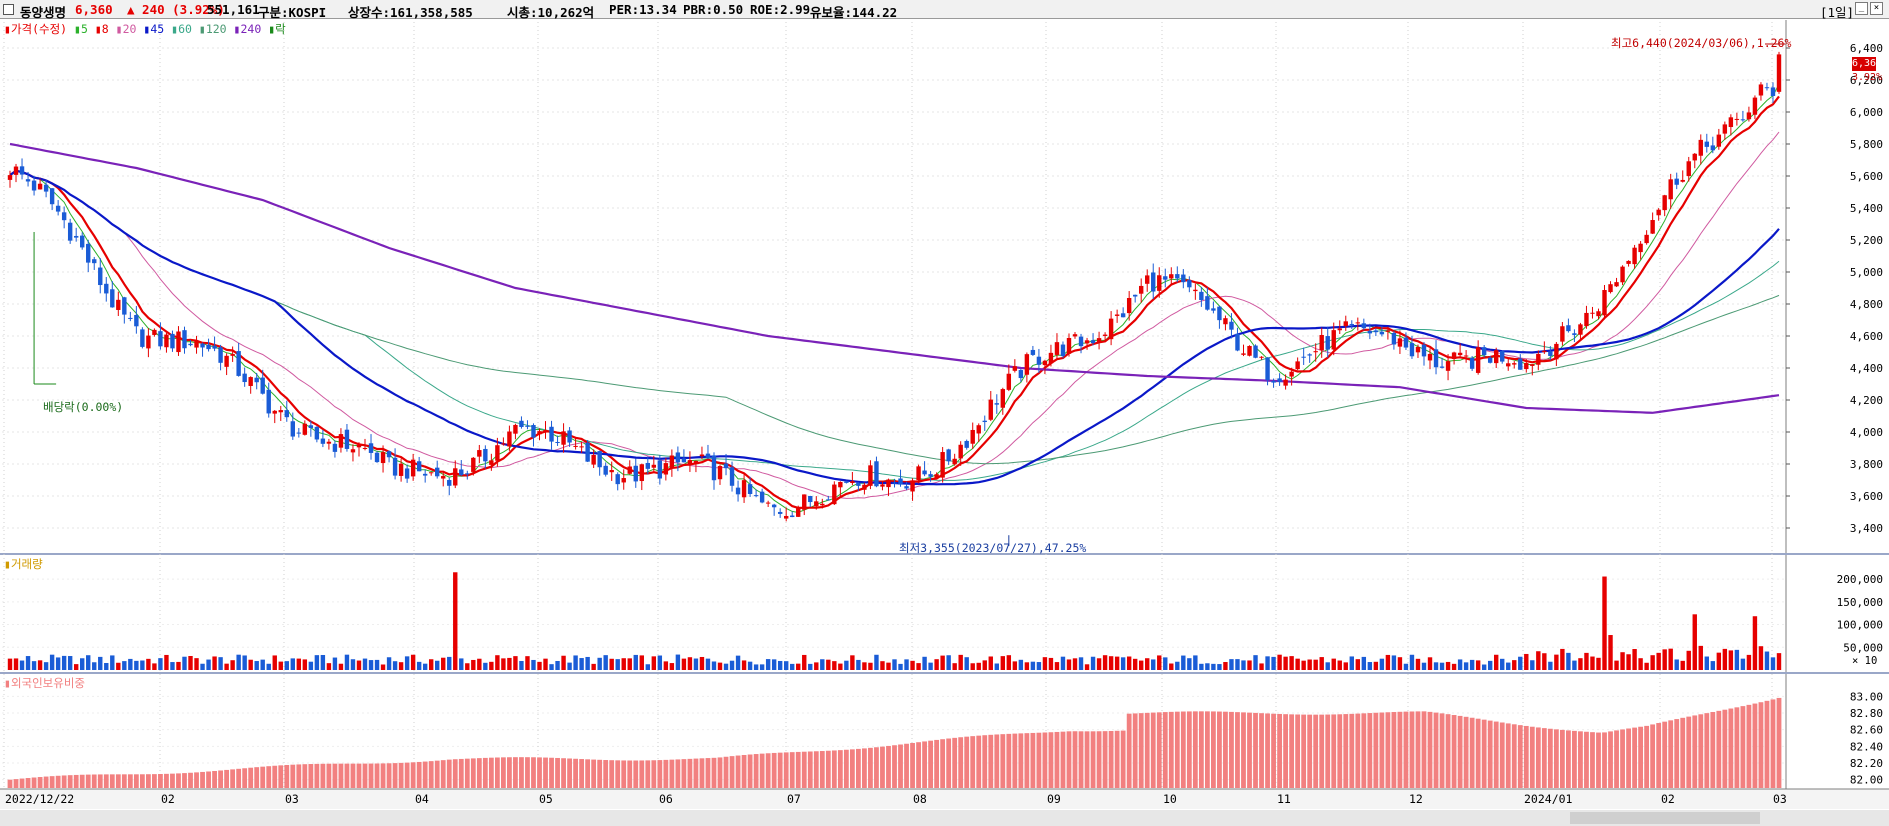 Image resolution: width=1889 pixels, height=826 pixels. Describe the element at coordinates (8, 9) in the screenshot. I see `window-checkbox-icon` at that location.